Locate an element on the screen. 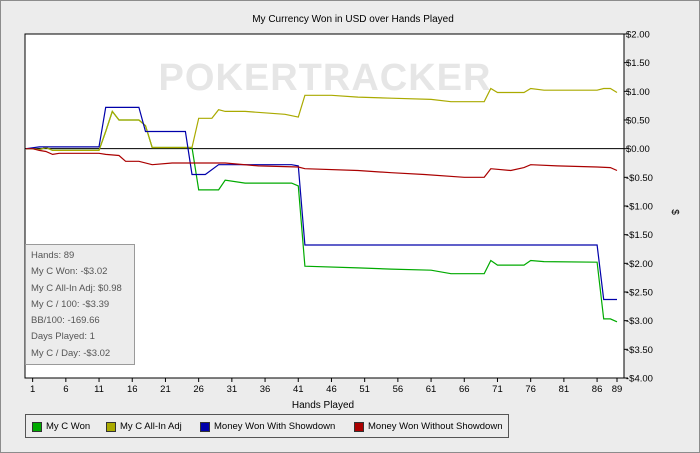 This screenshot has height=453, width=700. legend-item-with-showdown: Money Won With Showdown is located at coordinates (267, 426).